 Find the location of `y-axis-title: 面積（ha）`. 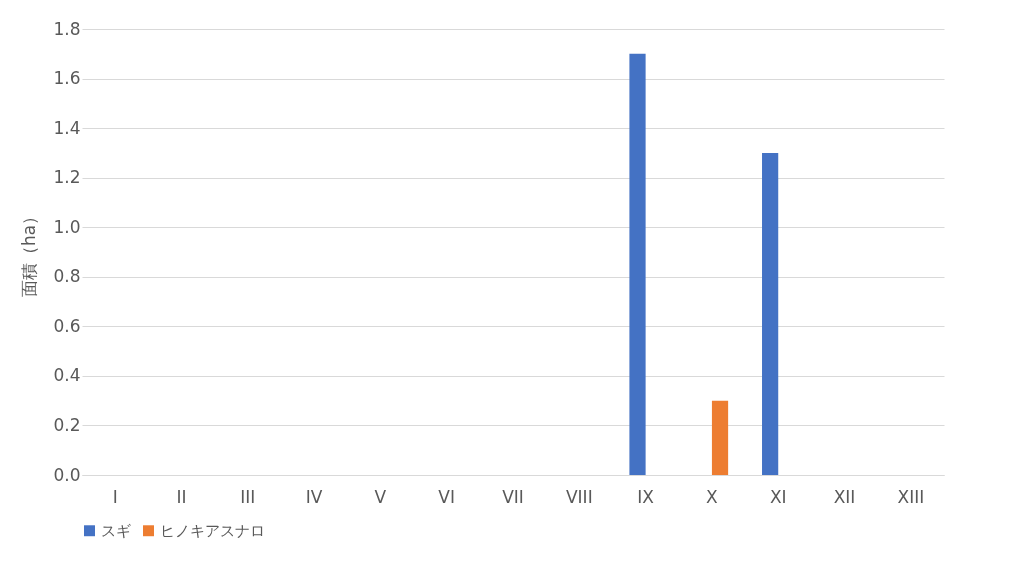

y-axis-title: 面積（ha） is located at coordinates (29, 252).